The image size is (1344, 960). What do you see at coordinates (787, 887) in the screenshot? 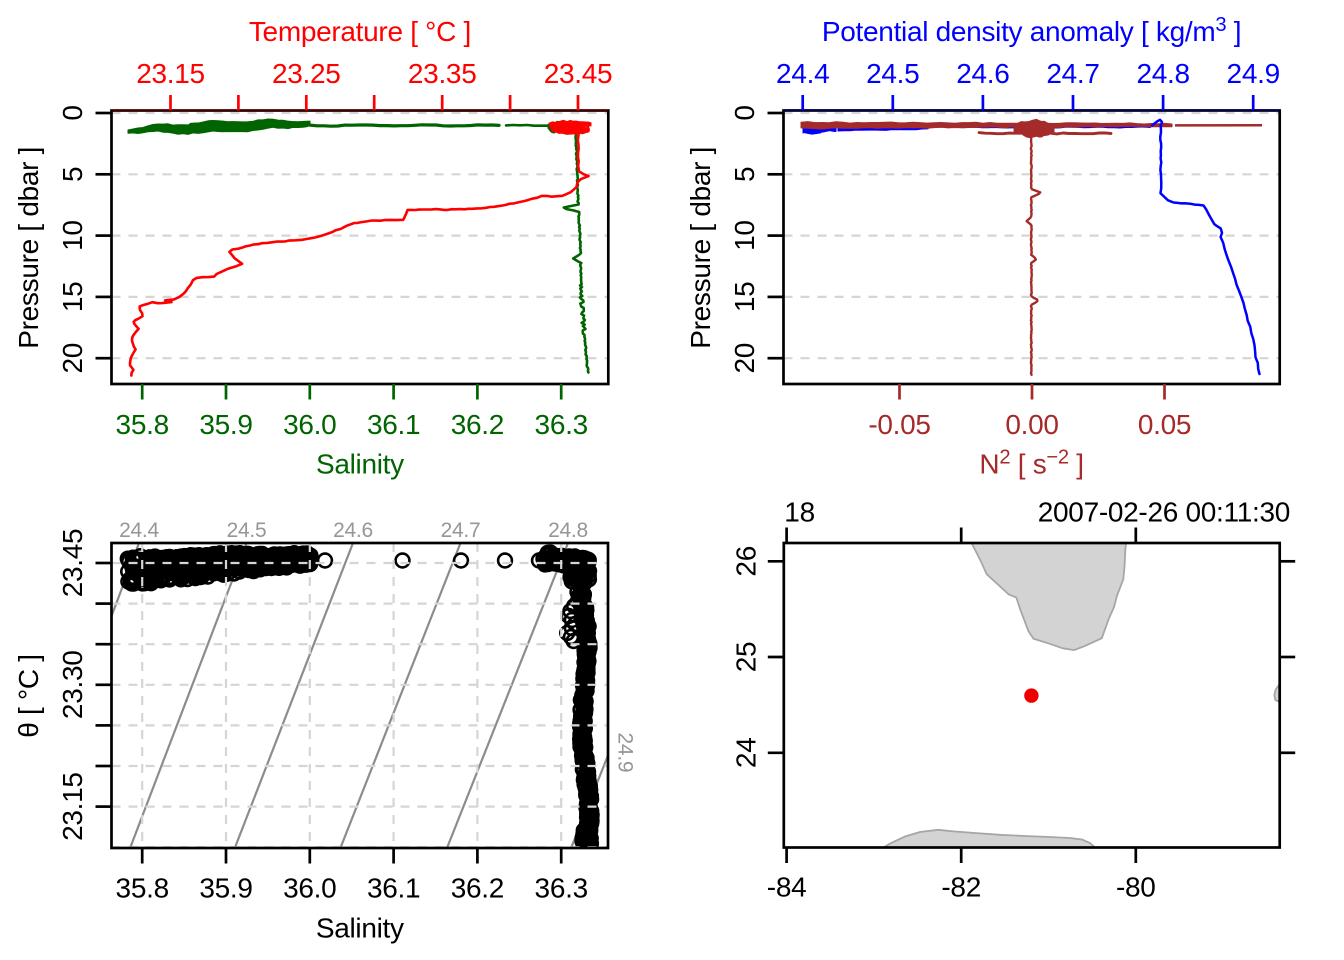
I see `svg-text: -84` at bounding box center [787, 887].